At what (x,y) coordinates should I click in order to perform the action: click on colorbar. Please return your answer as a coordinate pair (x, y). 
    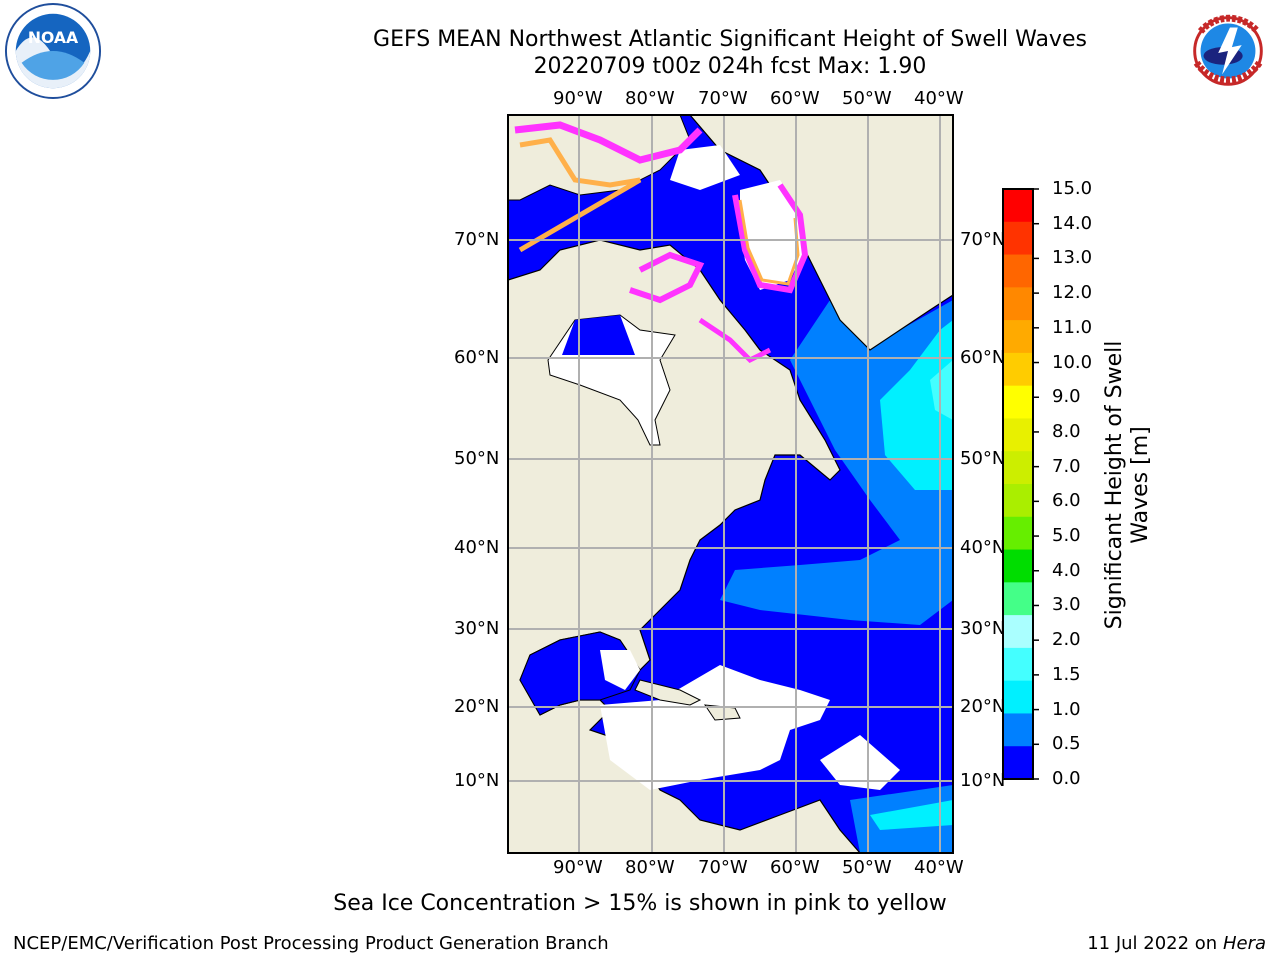
    Looking at the image, I should click on (1021, 484).